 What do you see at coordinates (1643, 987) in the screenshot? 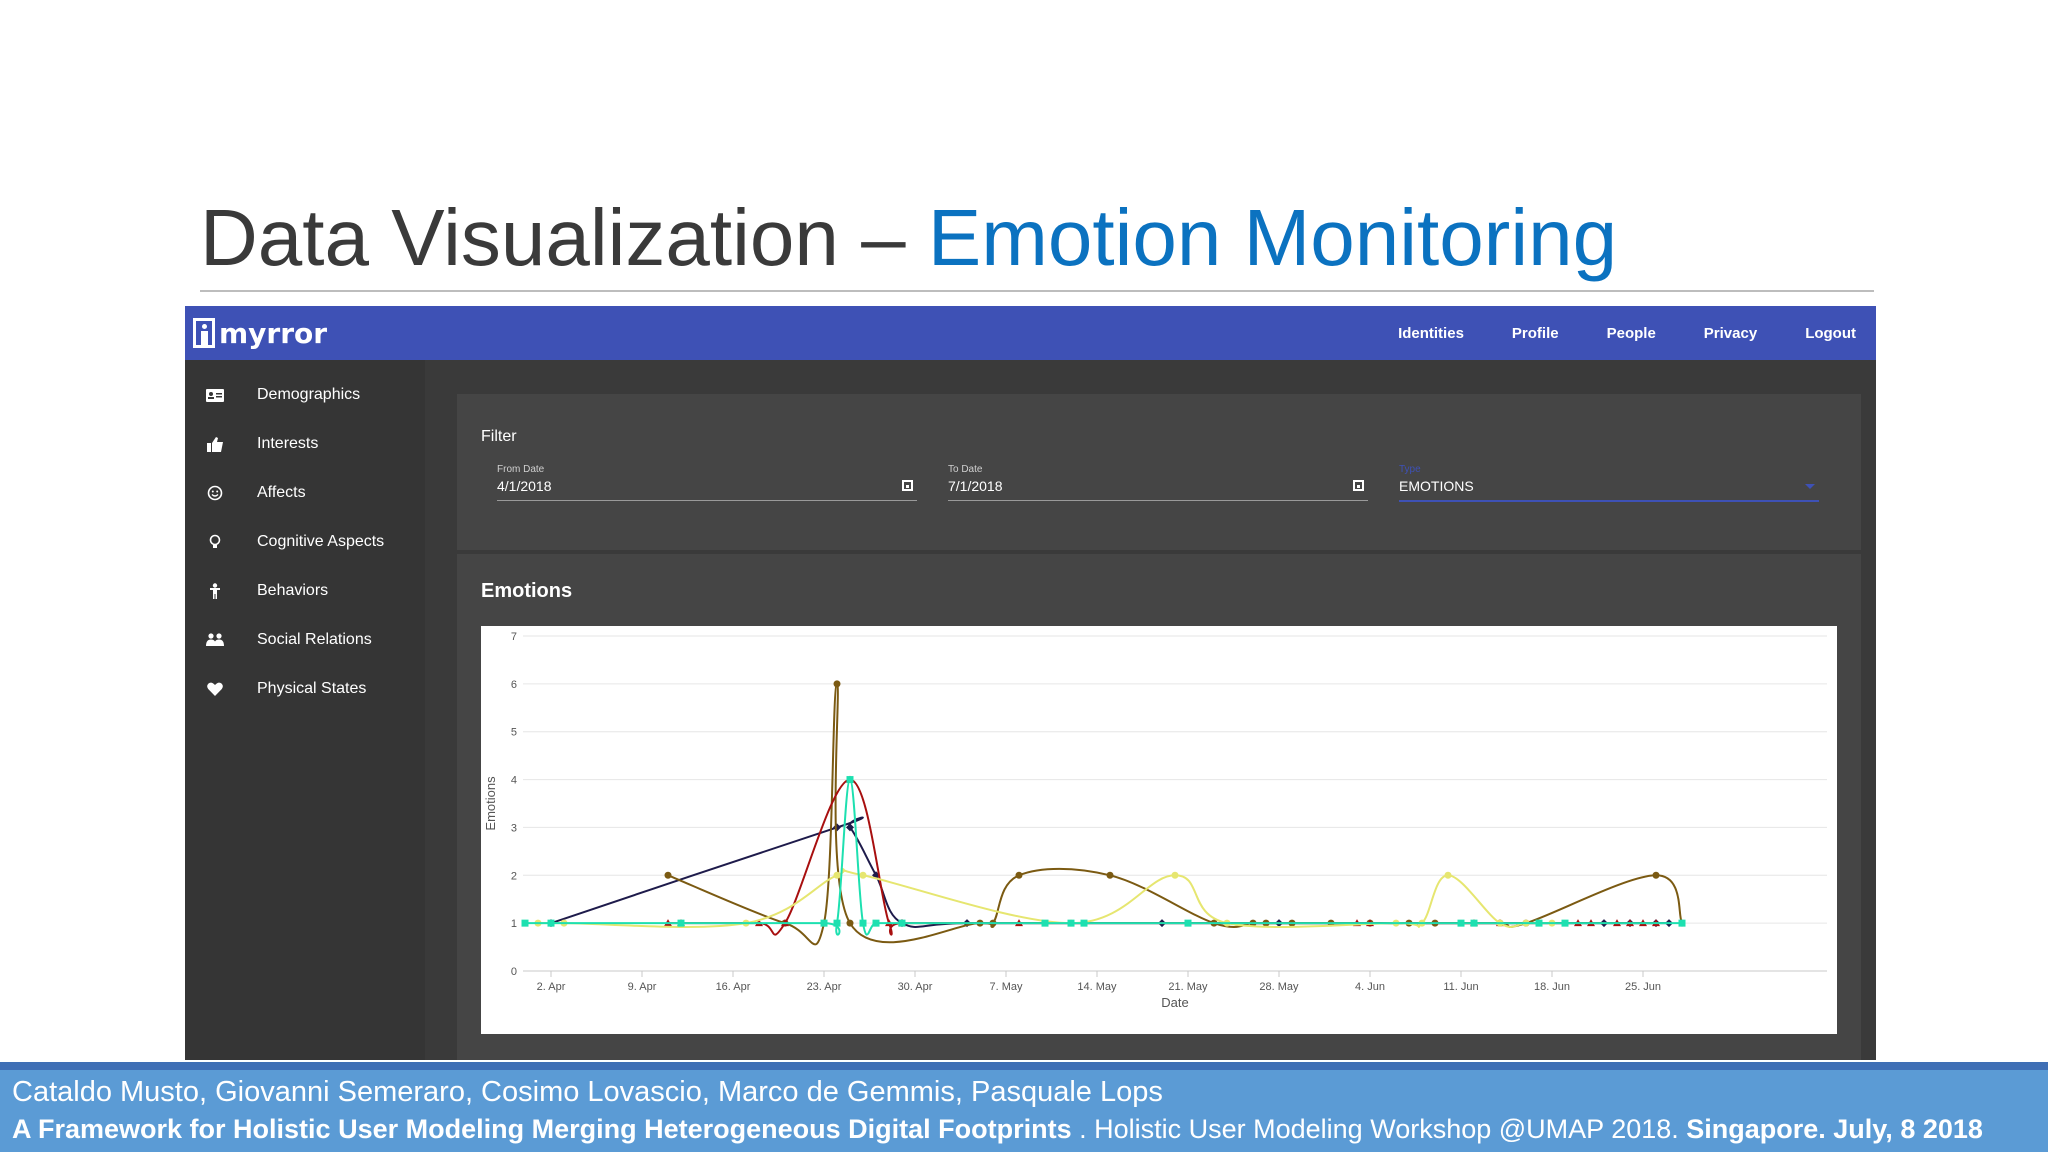
I see `x-tick-label: 25. Jun` at bounding box center [1643, 987].